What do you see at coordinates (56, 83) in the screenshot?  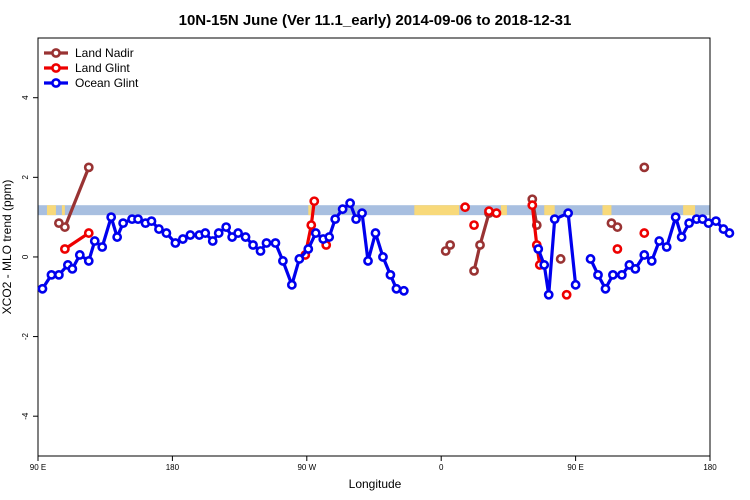 I see `legend-marker` at bounding box center [56, 83].